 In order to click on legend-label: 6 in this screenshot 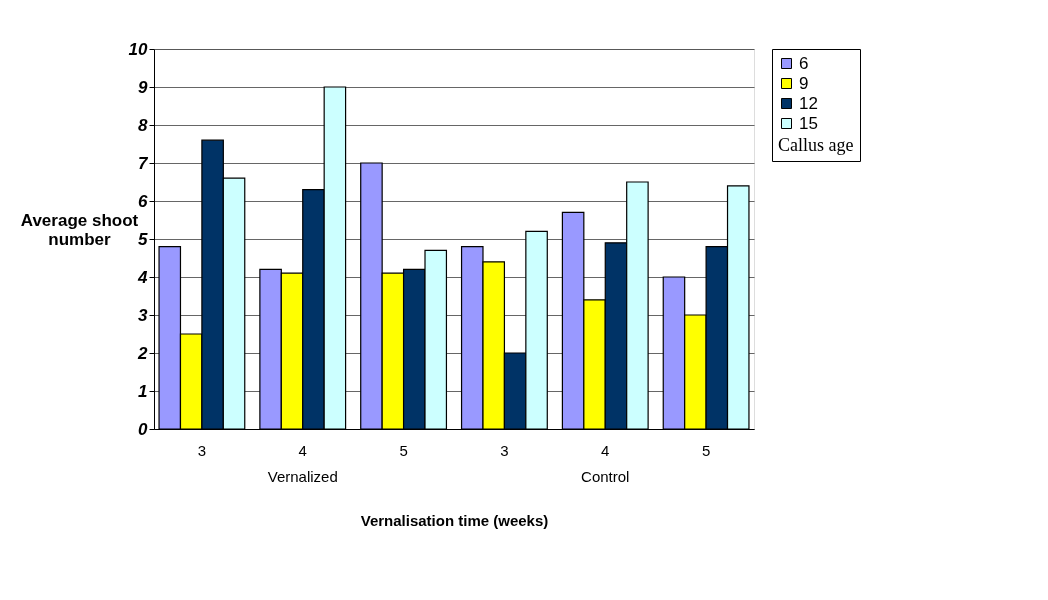, I will do `click(804, 63)`.